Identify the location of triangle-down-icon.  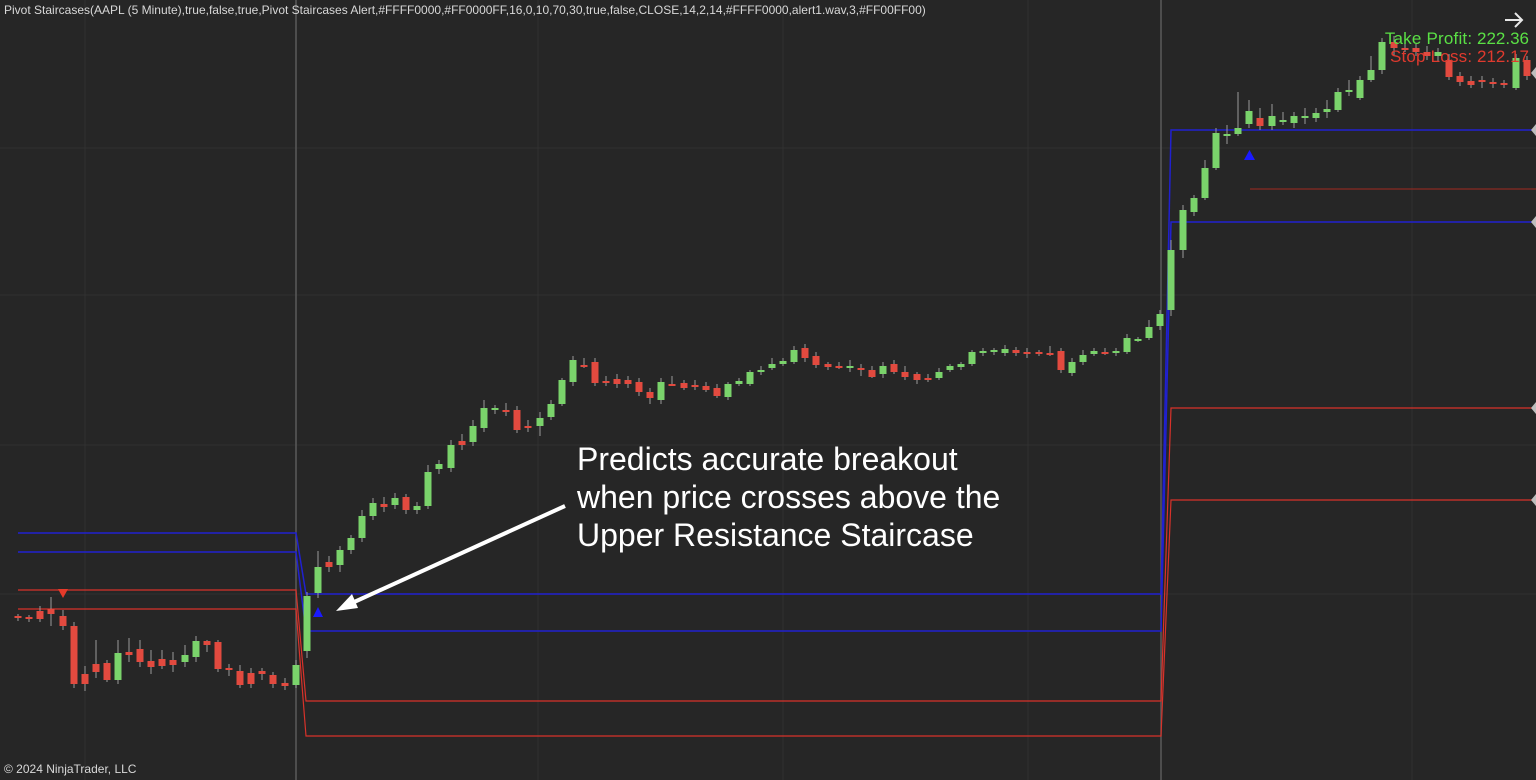
(63, 593).